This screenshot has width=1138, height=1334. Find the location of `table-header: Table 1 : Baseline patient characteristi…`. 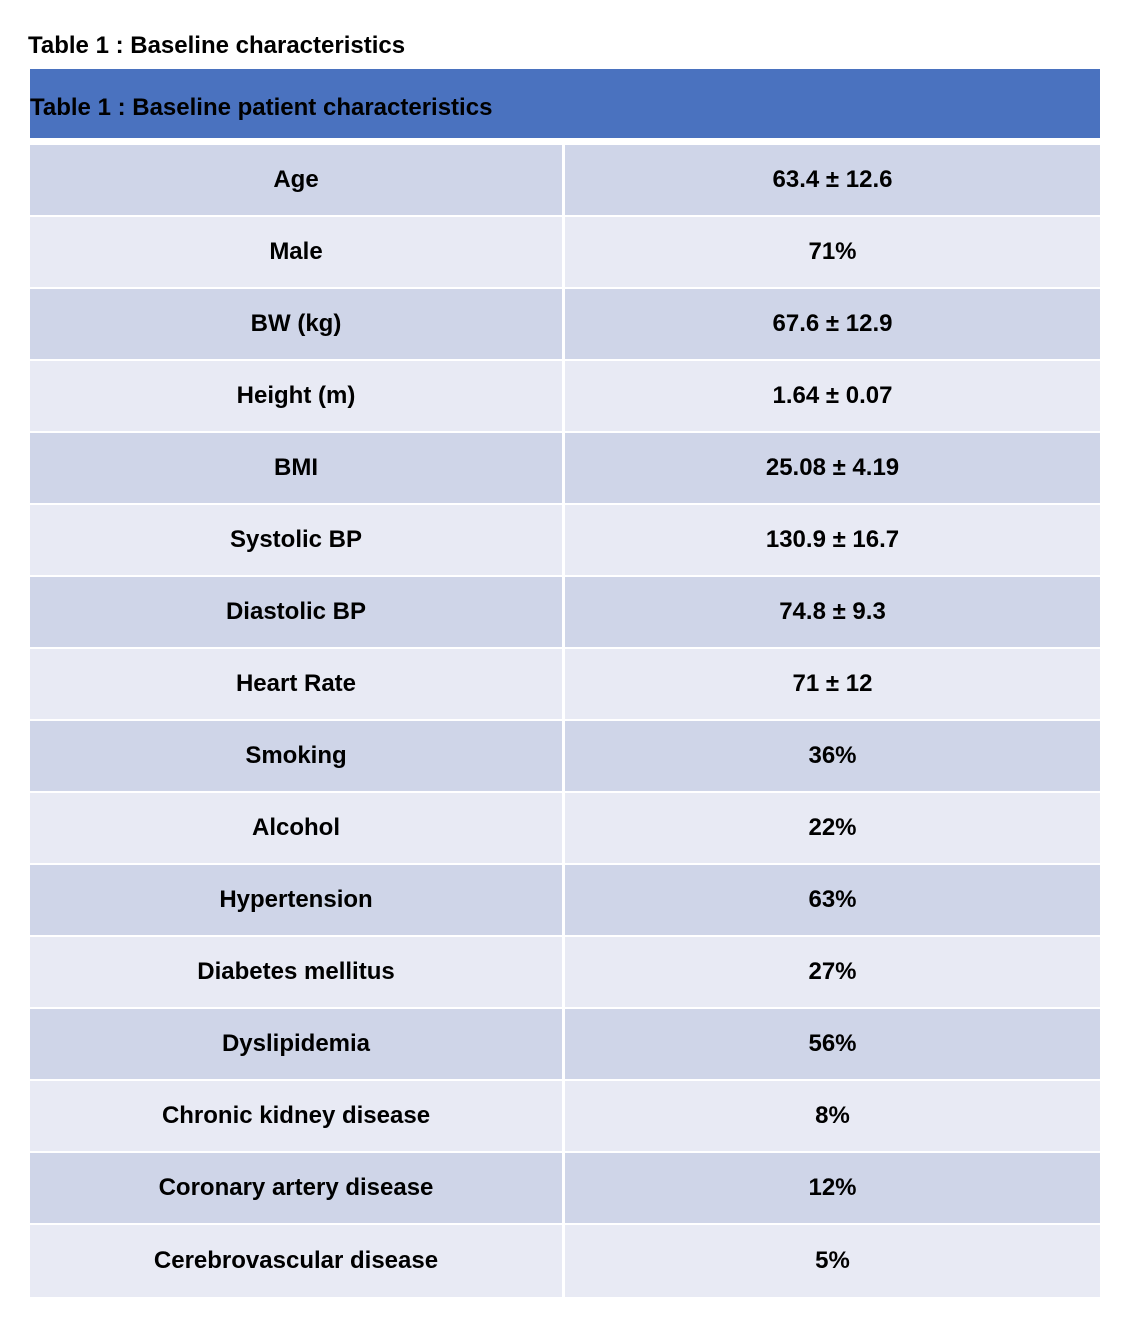

table-header: Table 1 : Baseline patient characteristi… is located at coordinates (565, 103).